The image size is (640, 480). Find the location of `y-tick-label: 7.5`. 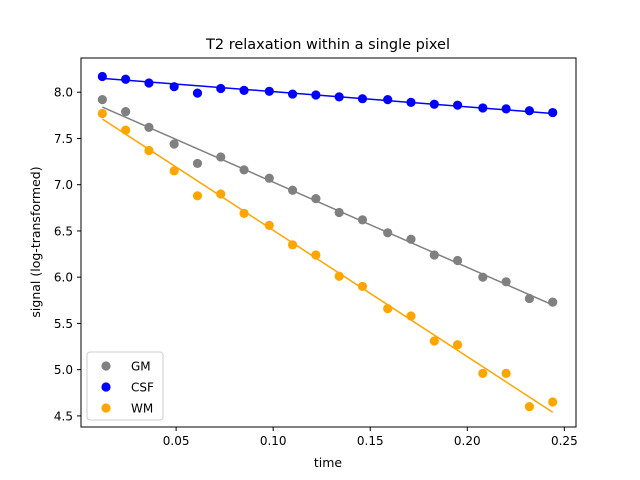

y-tick-label: 7.5 is located at coordinates (63, 139).